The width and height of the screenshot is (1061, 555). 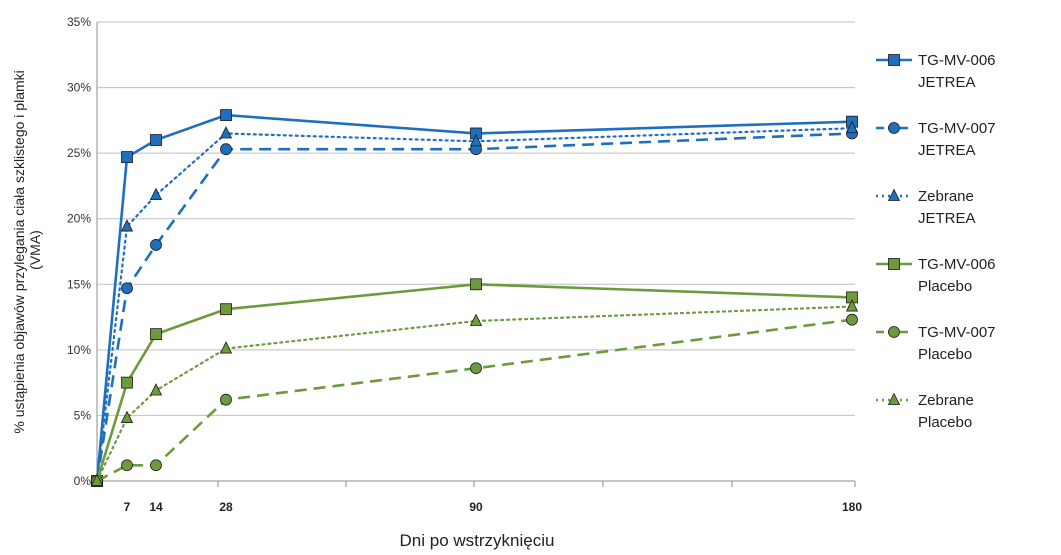 I want to click on y-tick-label: 0%, so click(x=83, y=481).